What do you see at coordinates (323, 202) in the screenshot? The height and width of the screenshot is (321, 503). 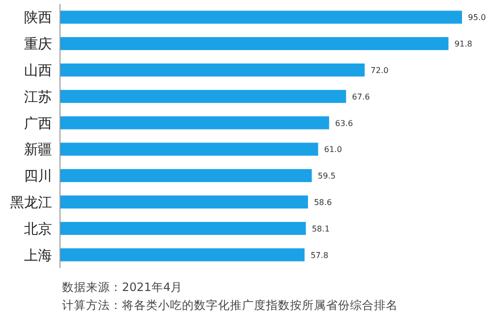 I see `data-label: 58.6` at bounding box center [323, 202].